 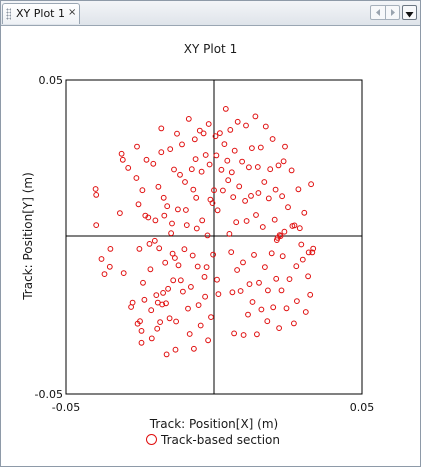 I want to click on right-arrow-icon, so click(x=393, y=12).